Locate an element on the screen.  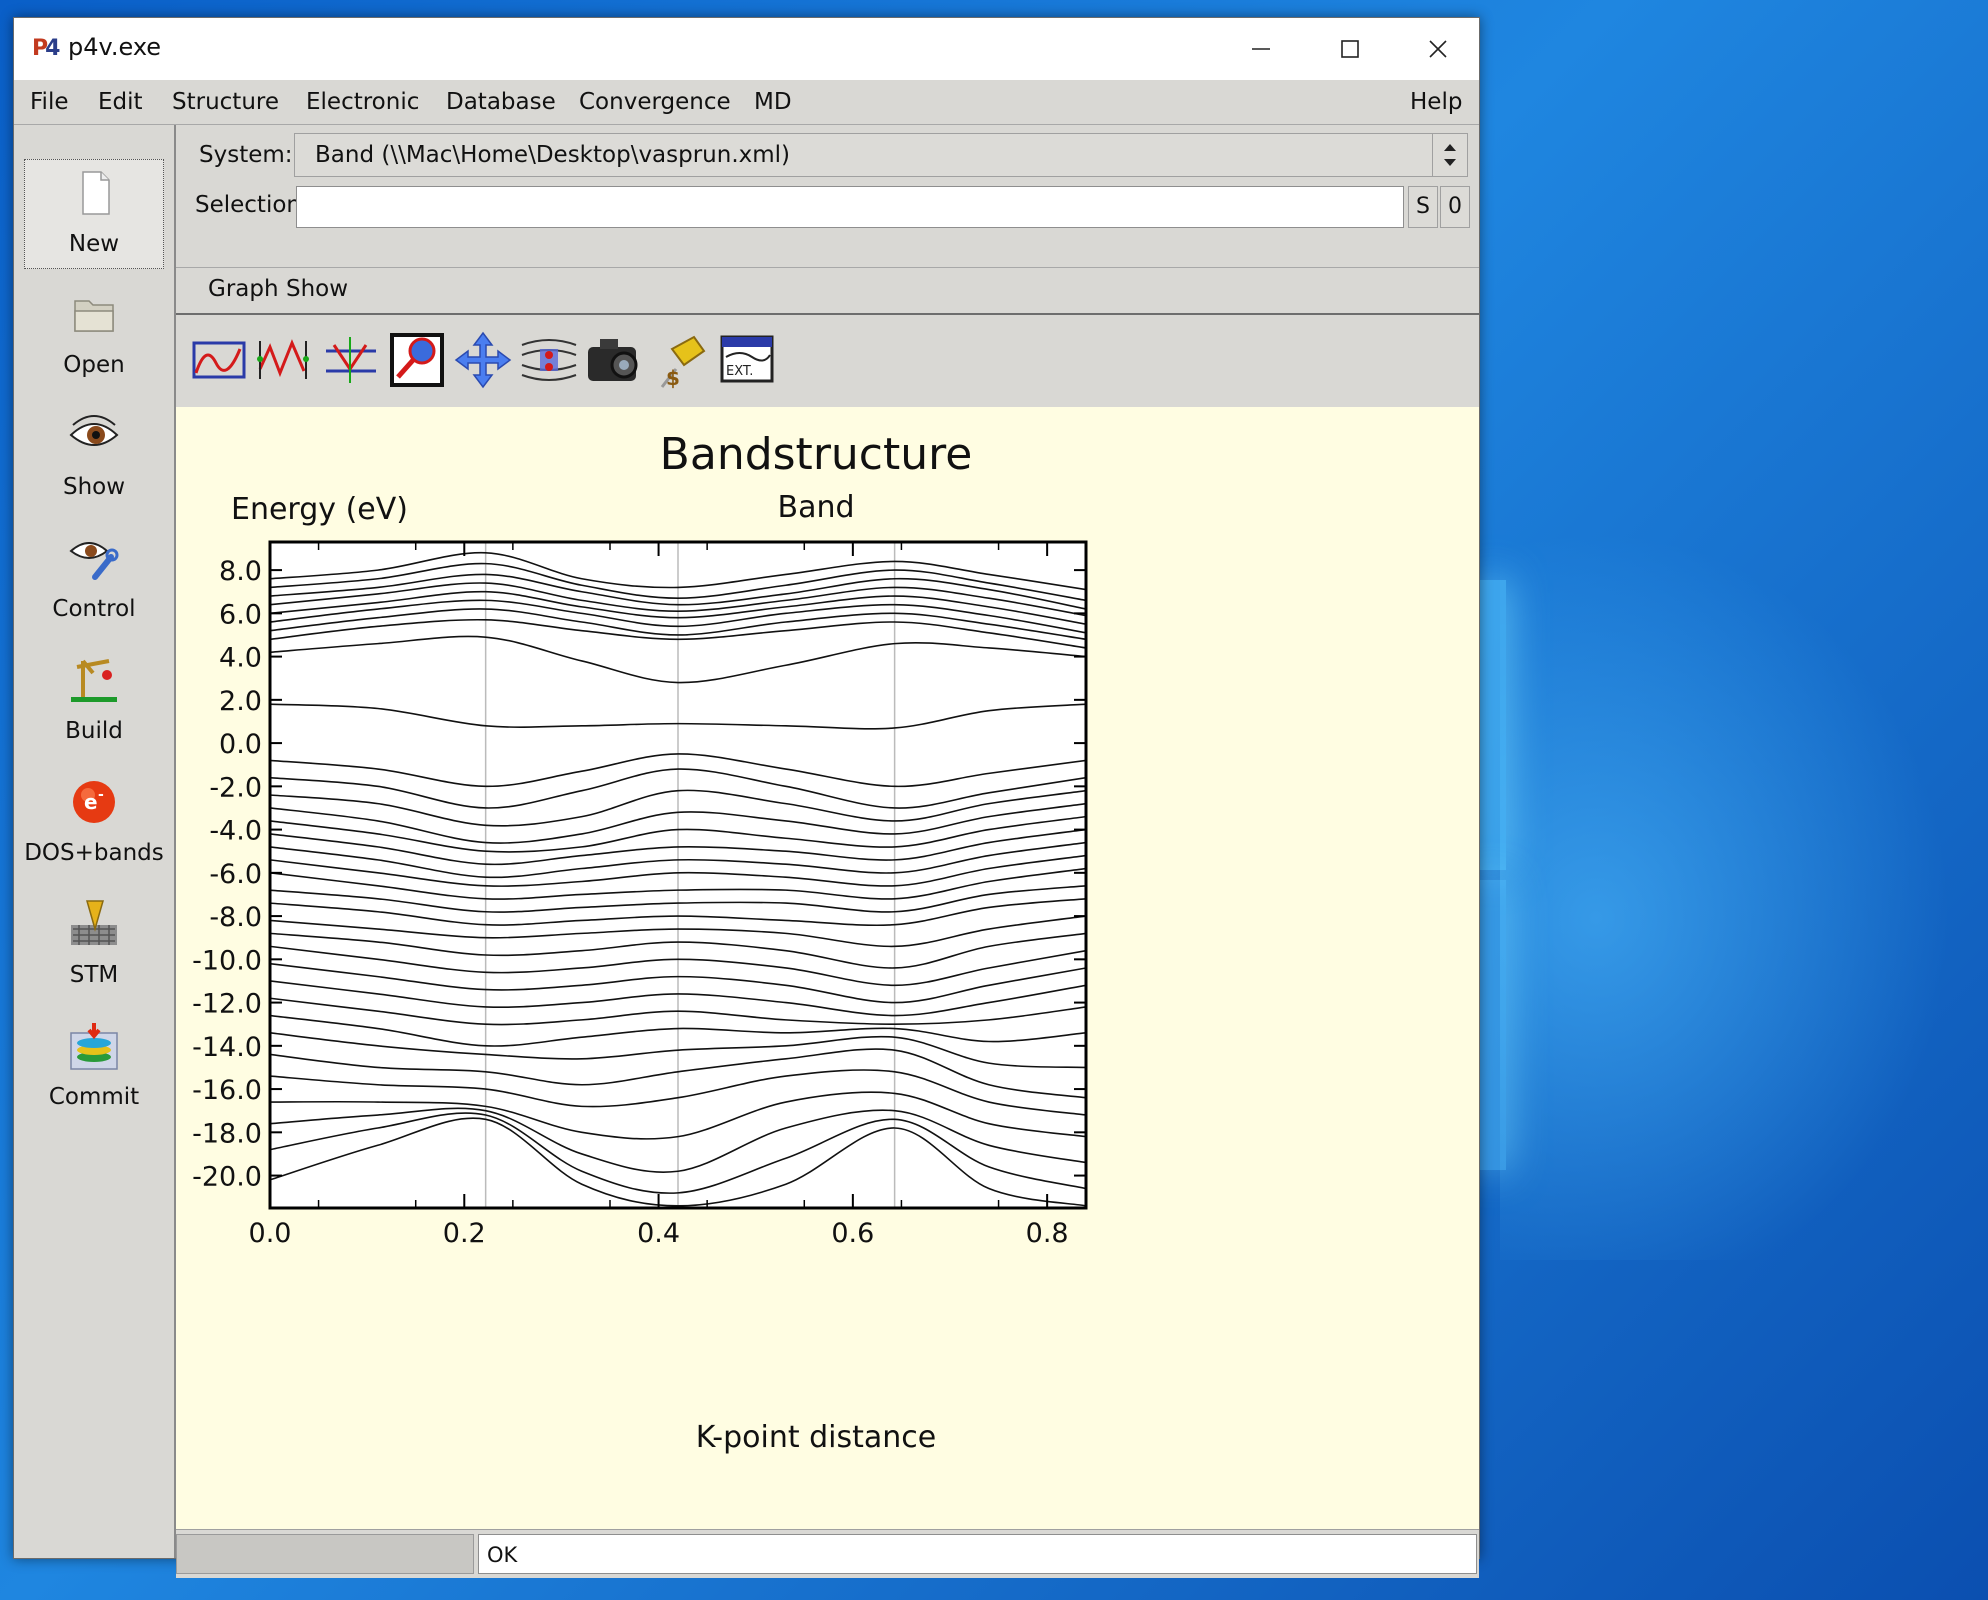
y-tick-label: -14.0 is located at coordinates (227, 1047).